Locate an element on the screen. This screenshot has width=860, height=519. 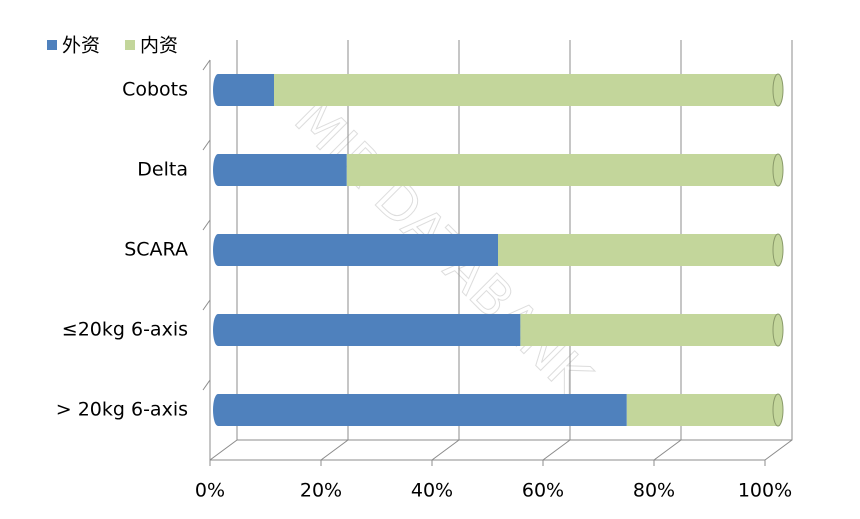
y-tick-label: ≤20kg 6-axis is located at coordinates (125, 330).